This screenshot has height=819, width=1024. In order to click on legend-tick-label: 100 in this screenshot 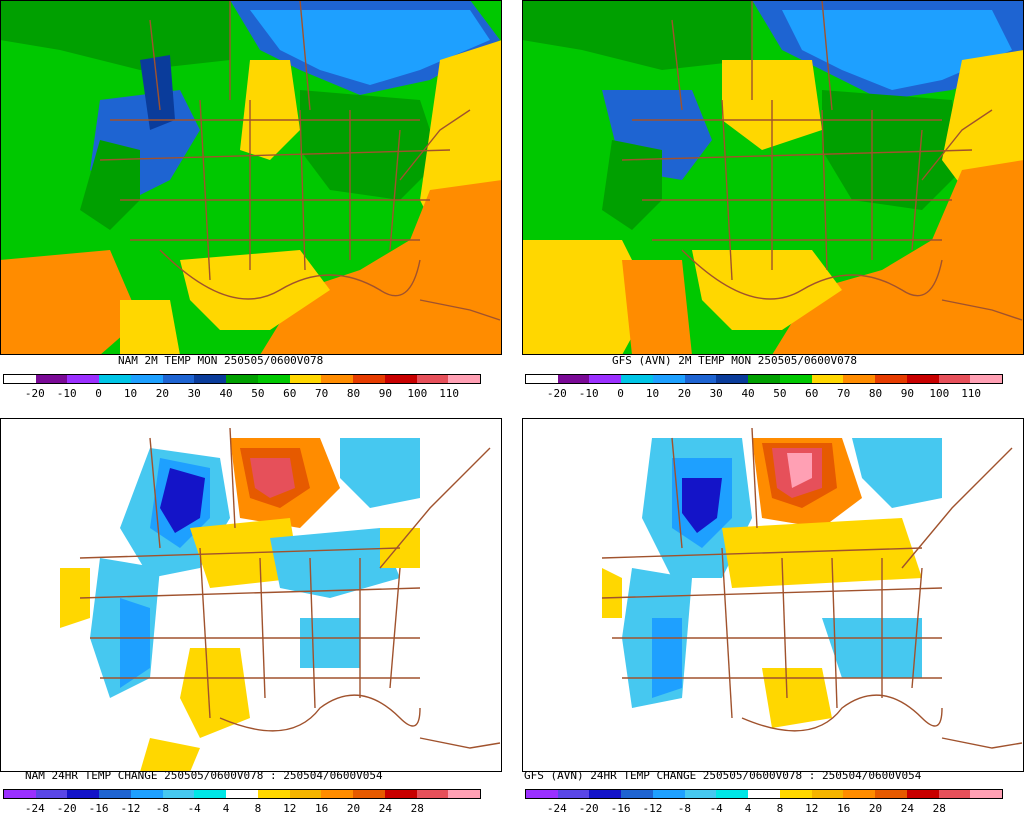, I will do `click(417, 393)`.